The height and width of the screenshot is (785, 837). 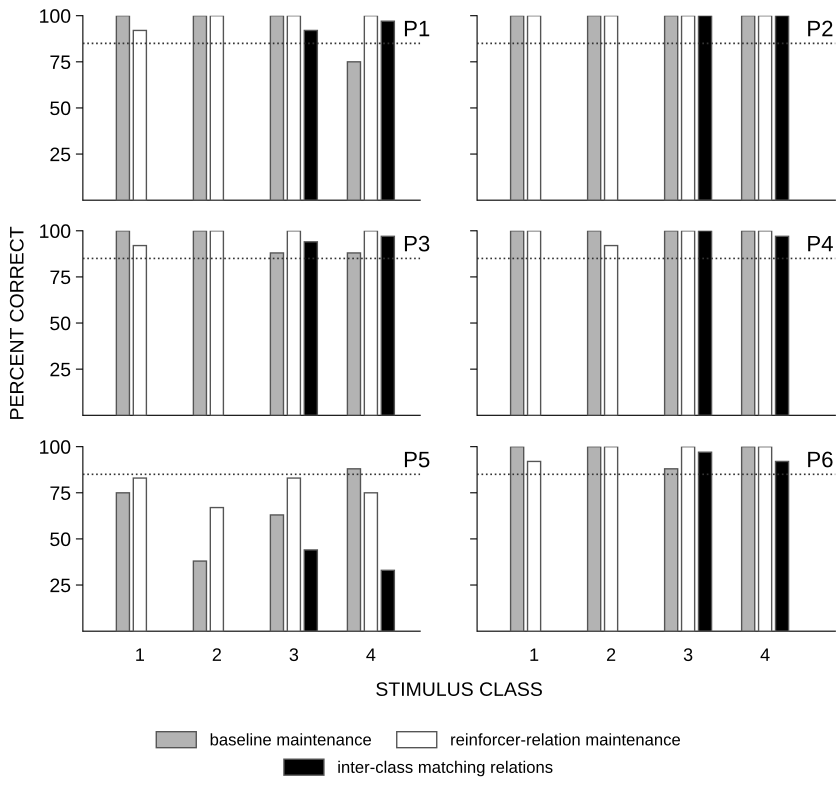 I want to click on legend-label: inter-class matching relations, so click(x=445, y=768).